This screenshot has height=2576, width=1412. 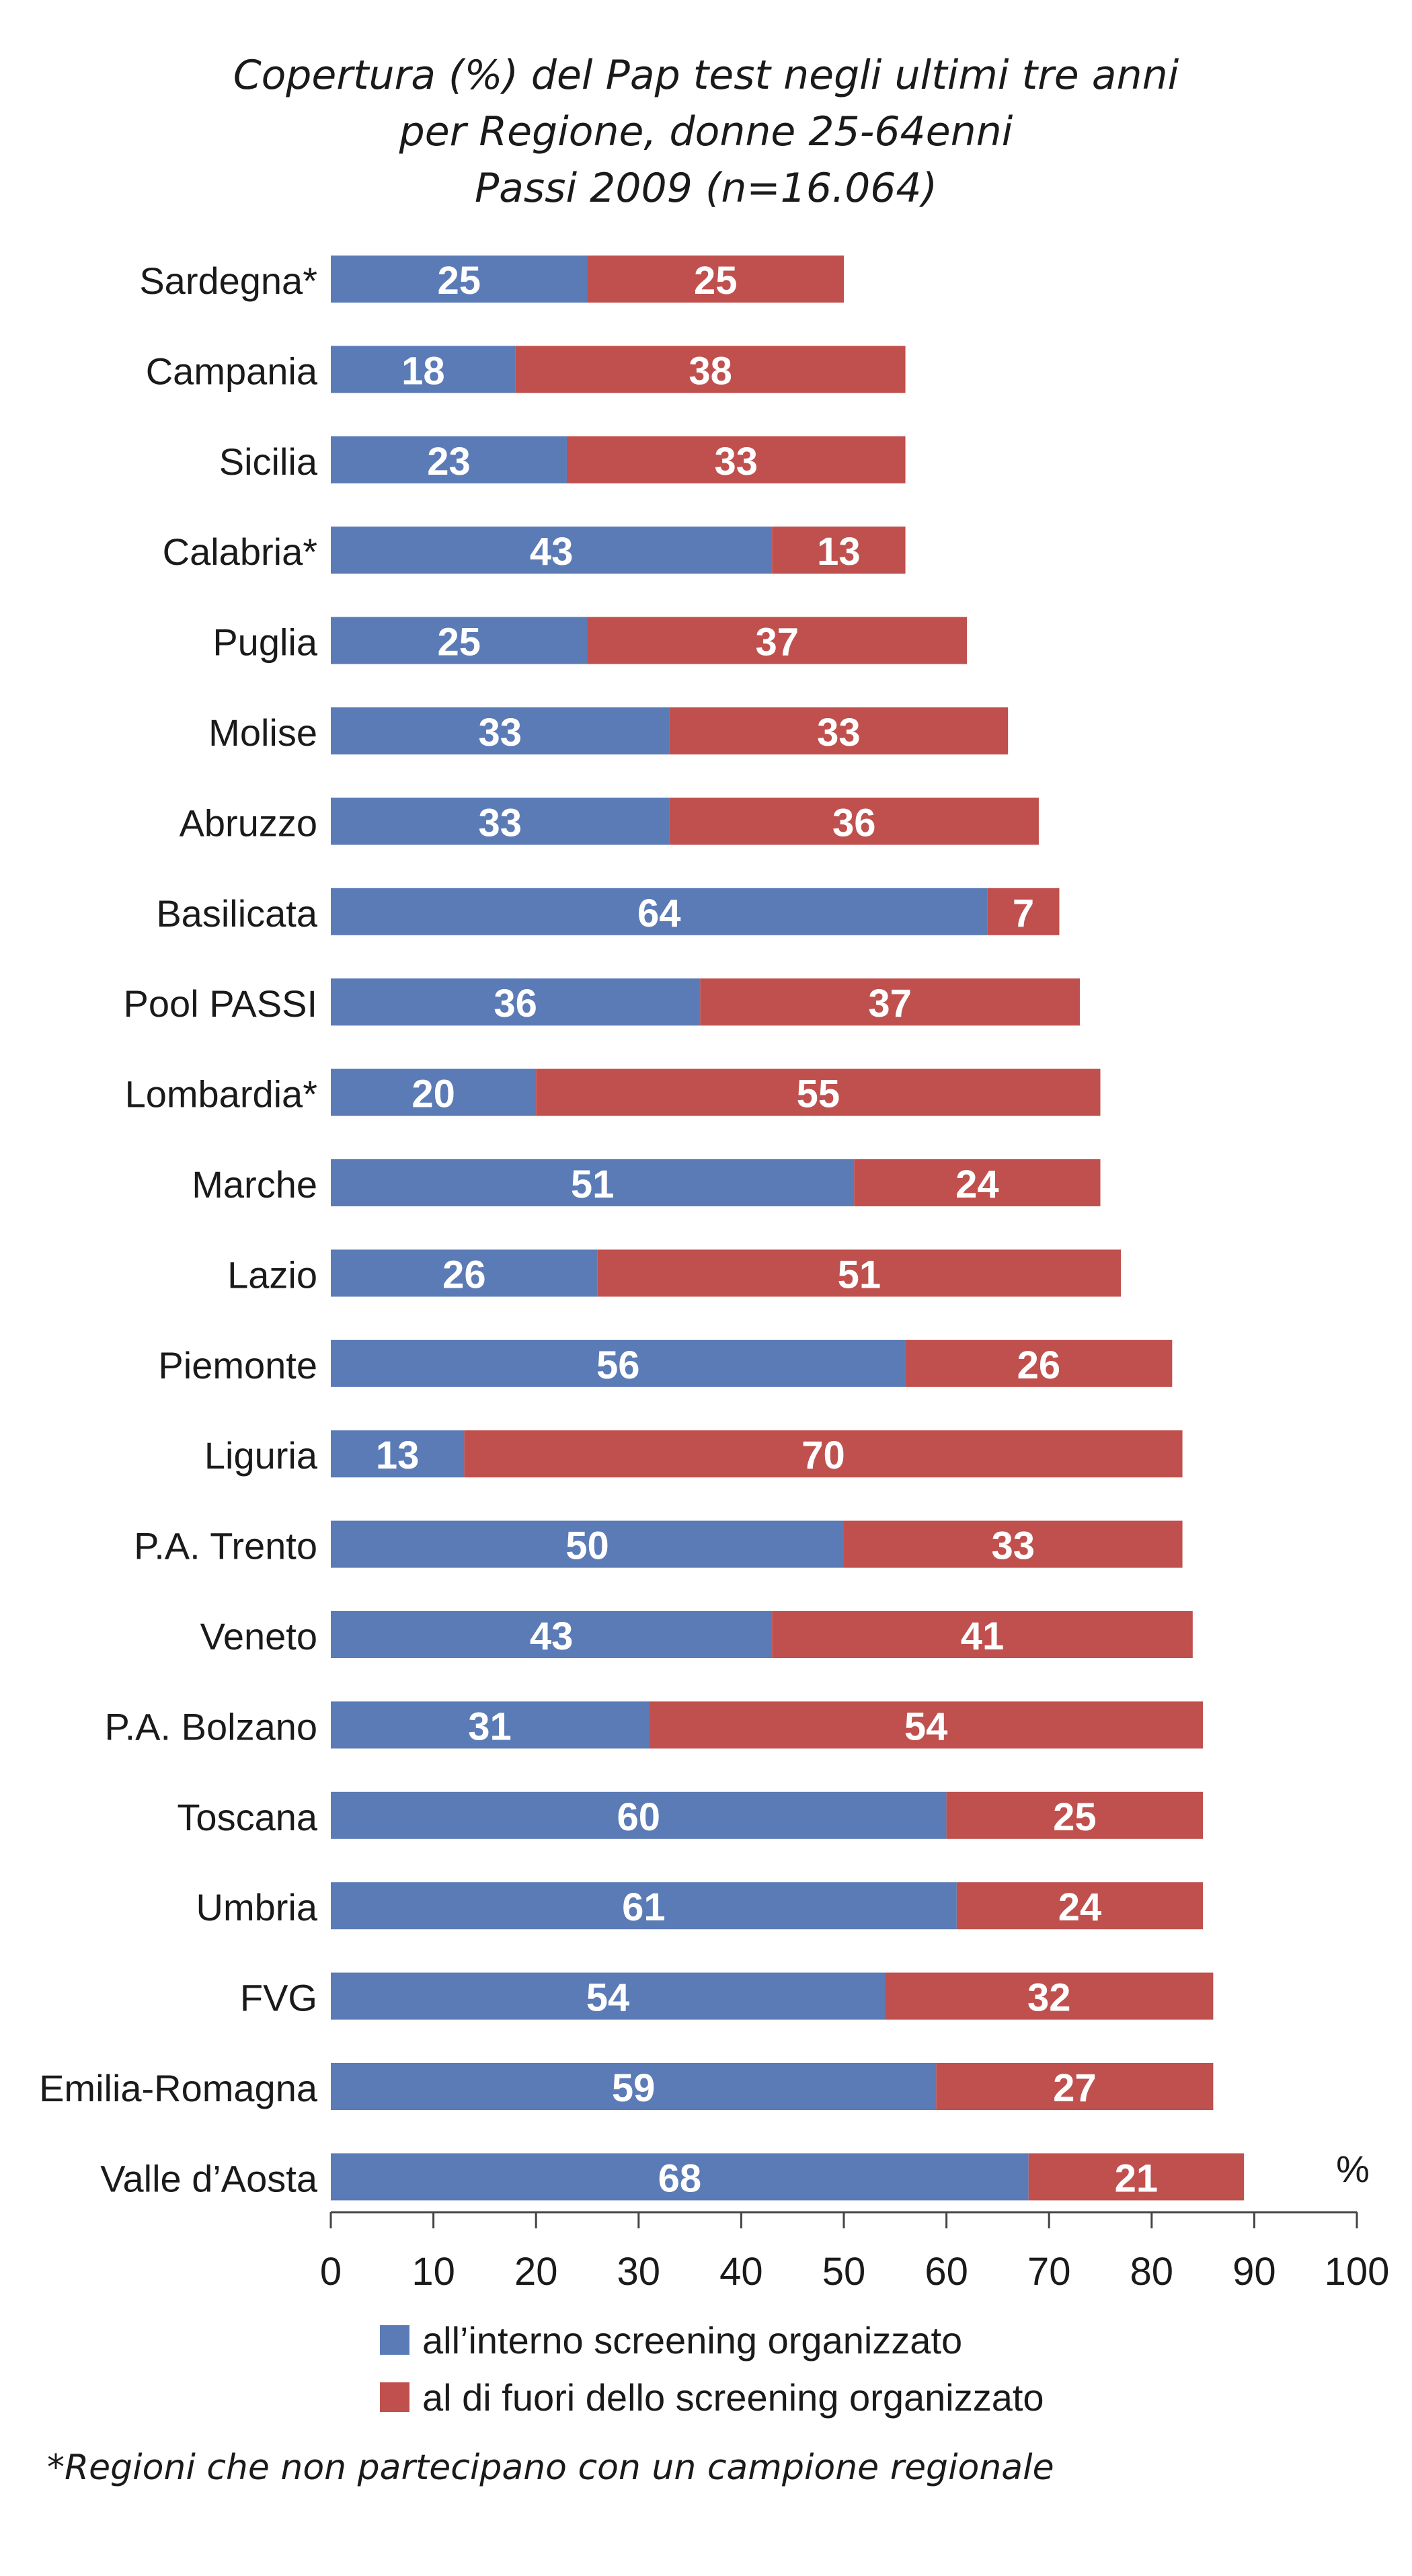 I want to click on data-label: 54, so click(x=608, y=1998).